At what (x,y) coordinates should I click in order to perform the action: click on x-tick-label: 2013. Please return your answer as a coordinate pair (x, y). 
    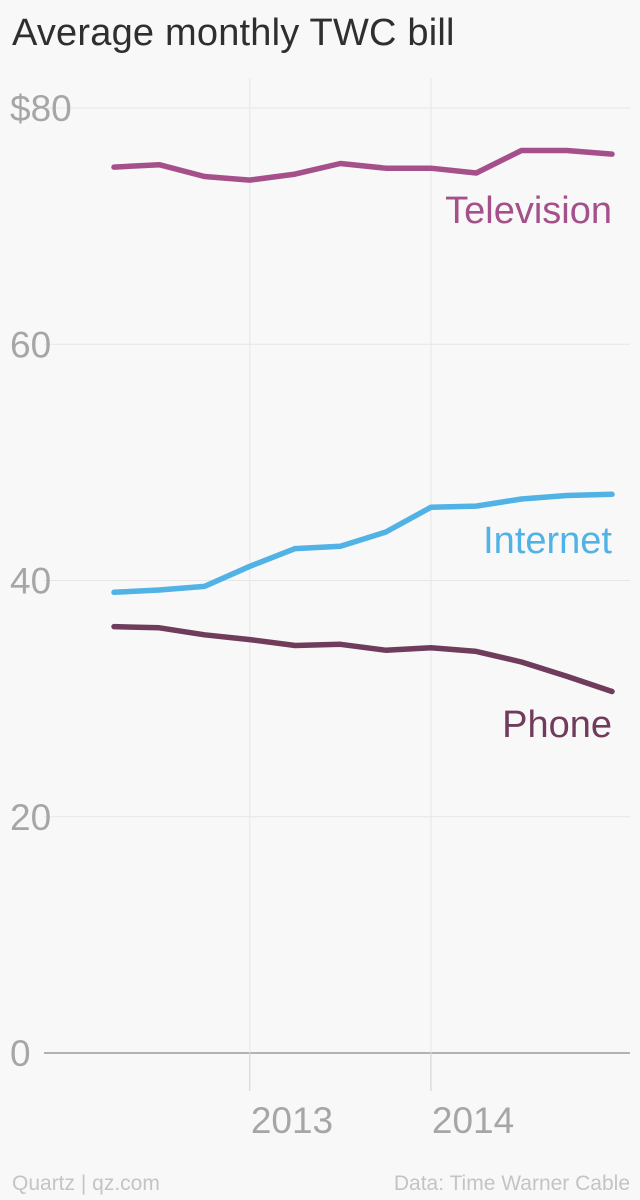
    Looking at the image, I should click on (292, 1120).